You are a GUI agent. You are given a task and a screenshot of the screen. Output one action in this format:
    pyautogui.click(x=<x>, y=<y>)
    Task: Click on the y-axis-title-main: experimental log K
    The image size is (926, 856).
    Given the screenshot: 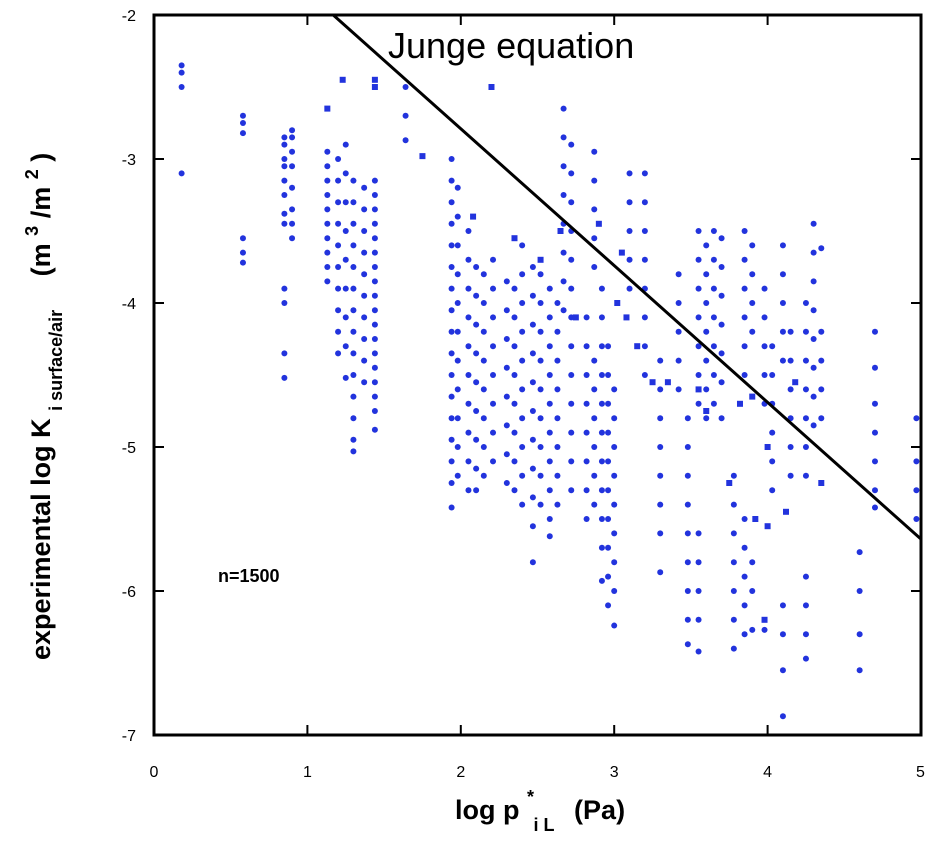 What is the action you would take?
    pyautogui.click(x=41, y=539)
    